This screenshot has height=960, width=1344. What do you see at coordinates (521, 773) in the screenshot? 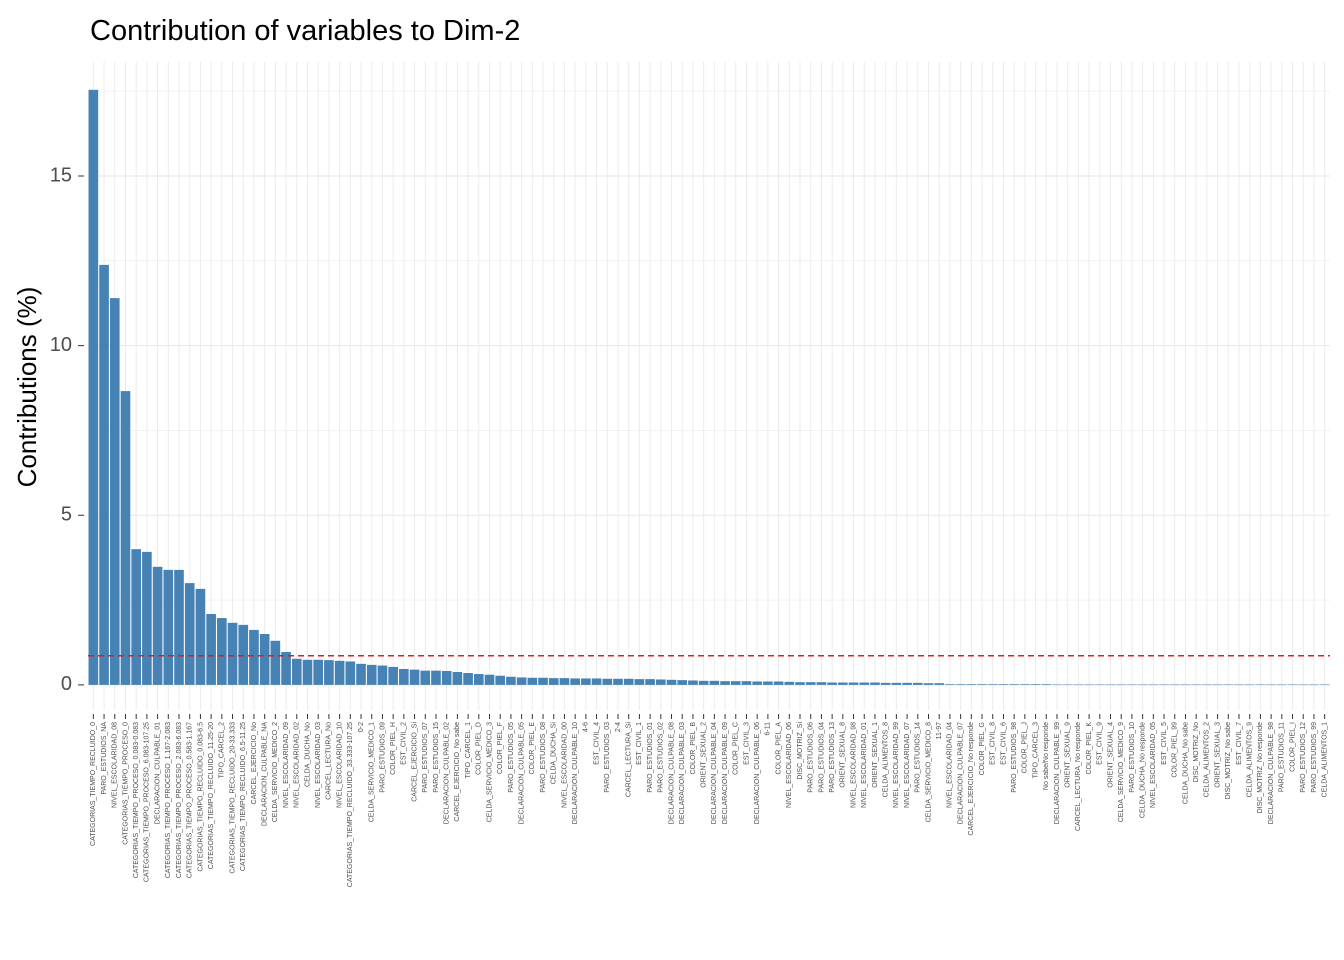
I see `x-tick-label: DECLARACION_CULPABLE_05` at bounding box center [521, 773].